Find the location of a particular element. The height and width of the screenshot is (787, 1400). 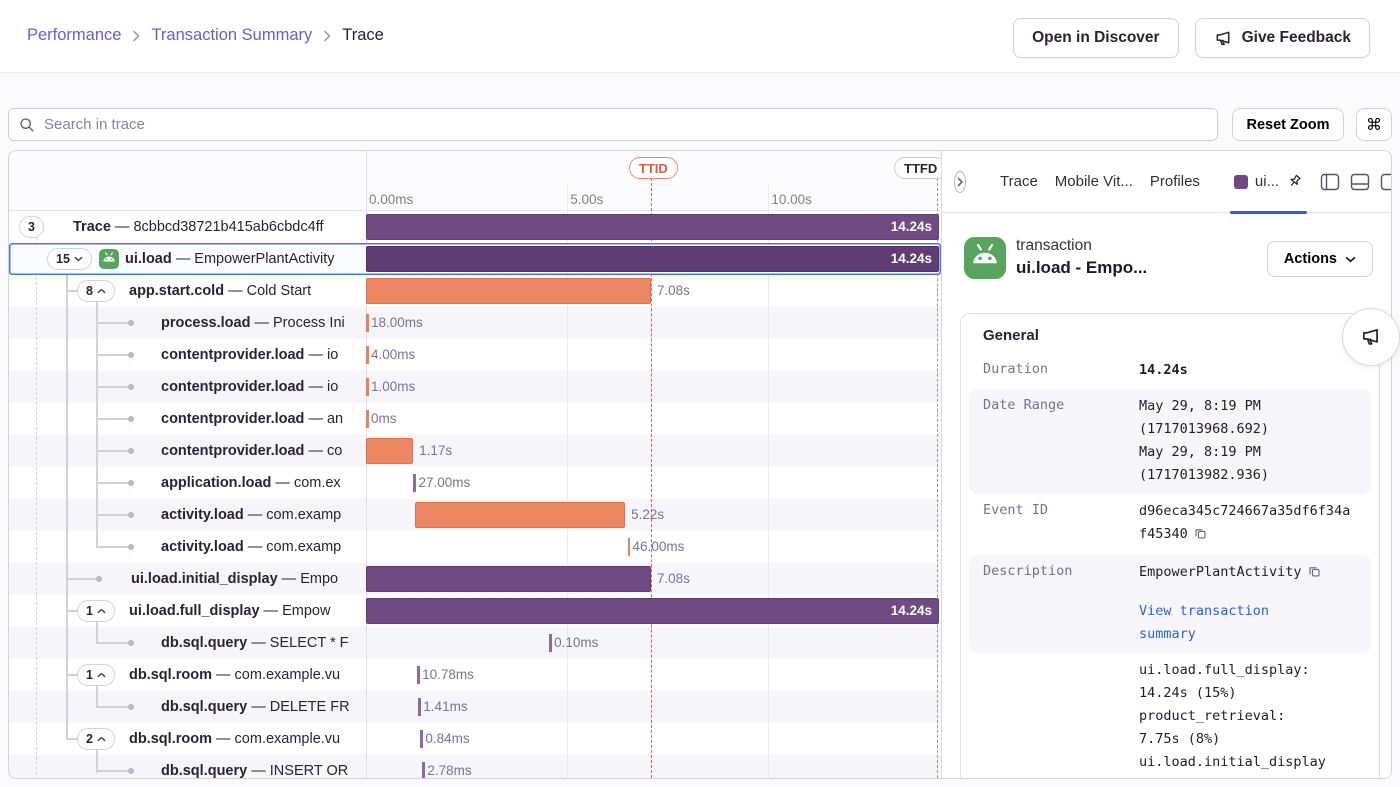

breadcrumb-performance: Performance is located at coordinates (74, 35).